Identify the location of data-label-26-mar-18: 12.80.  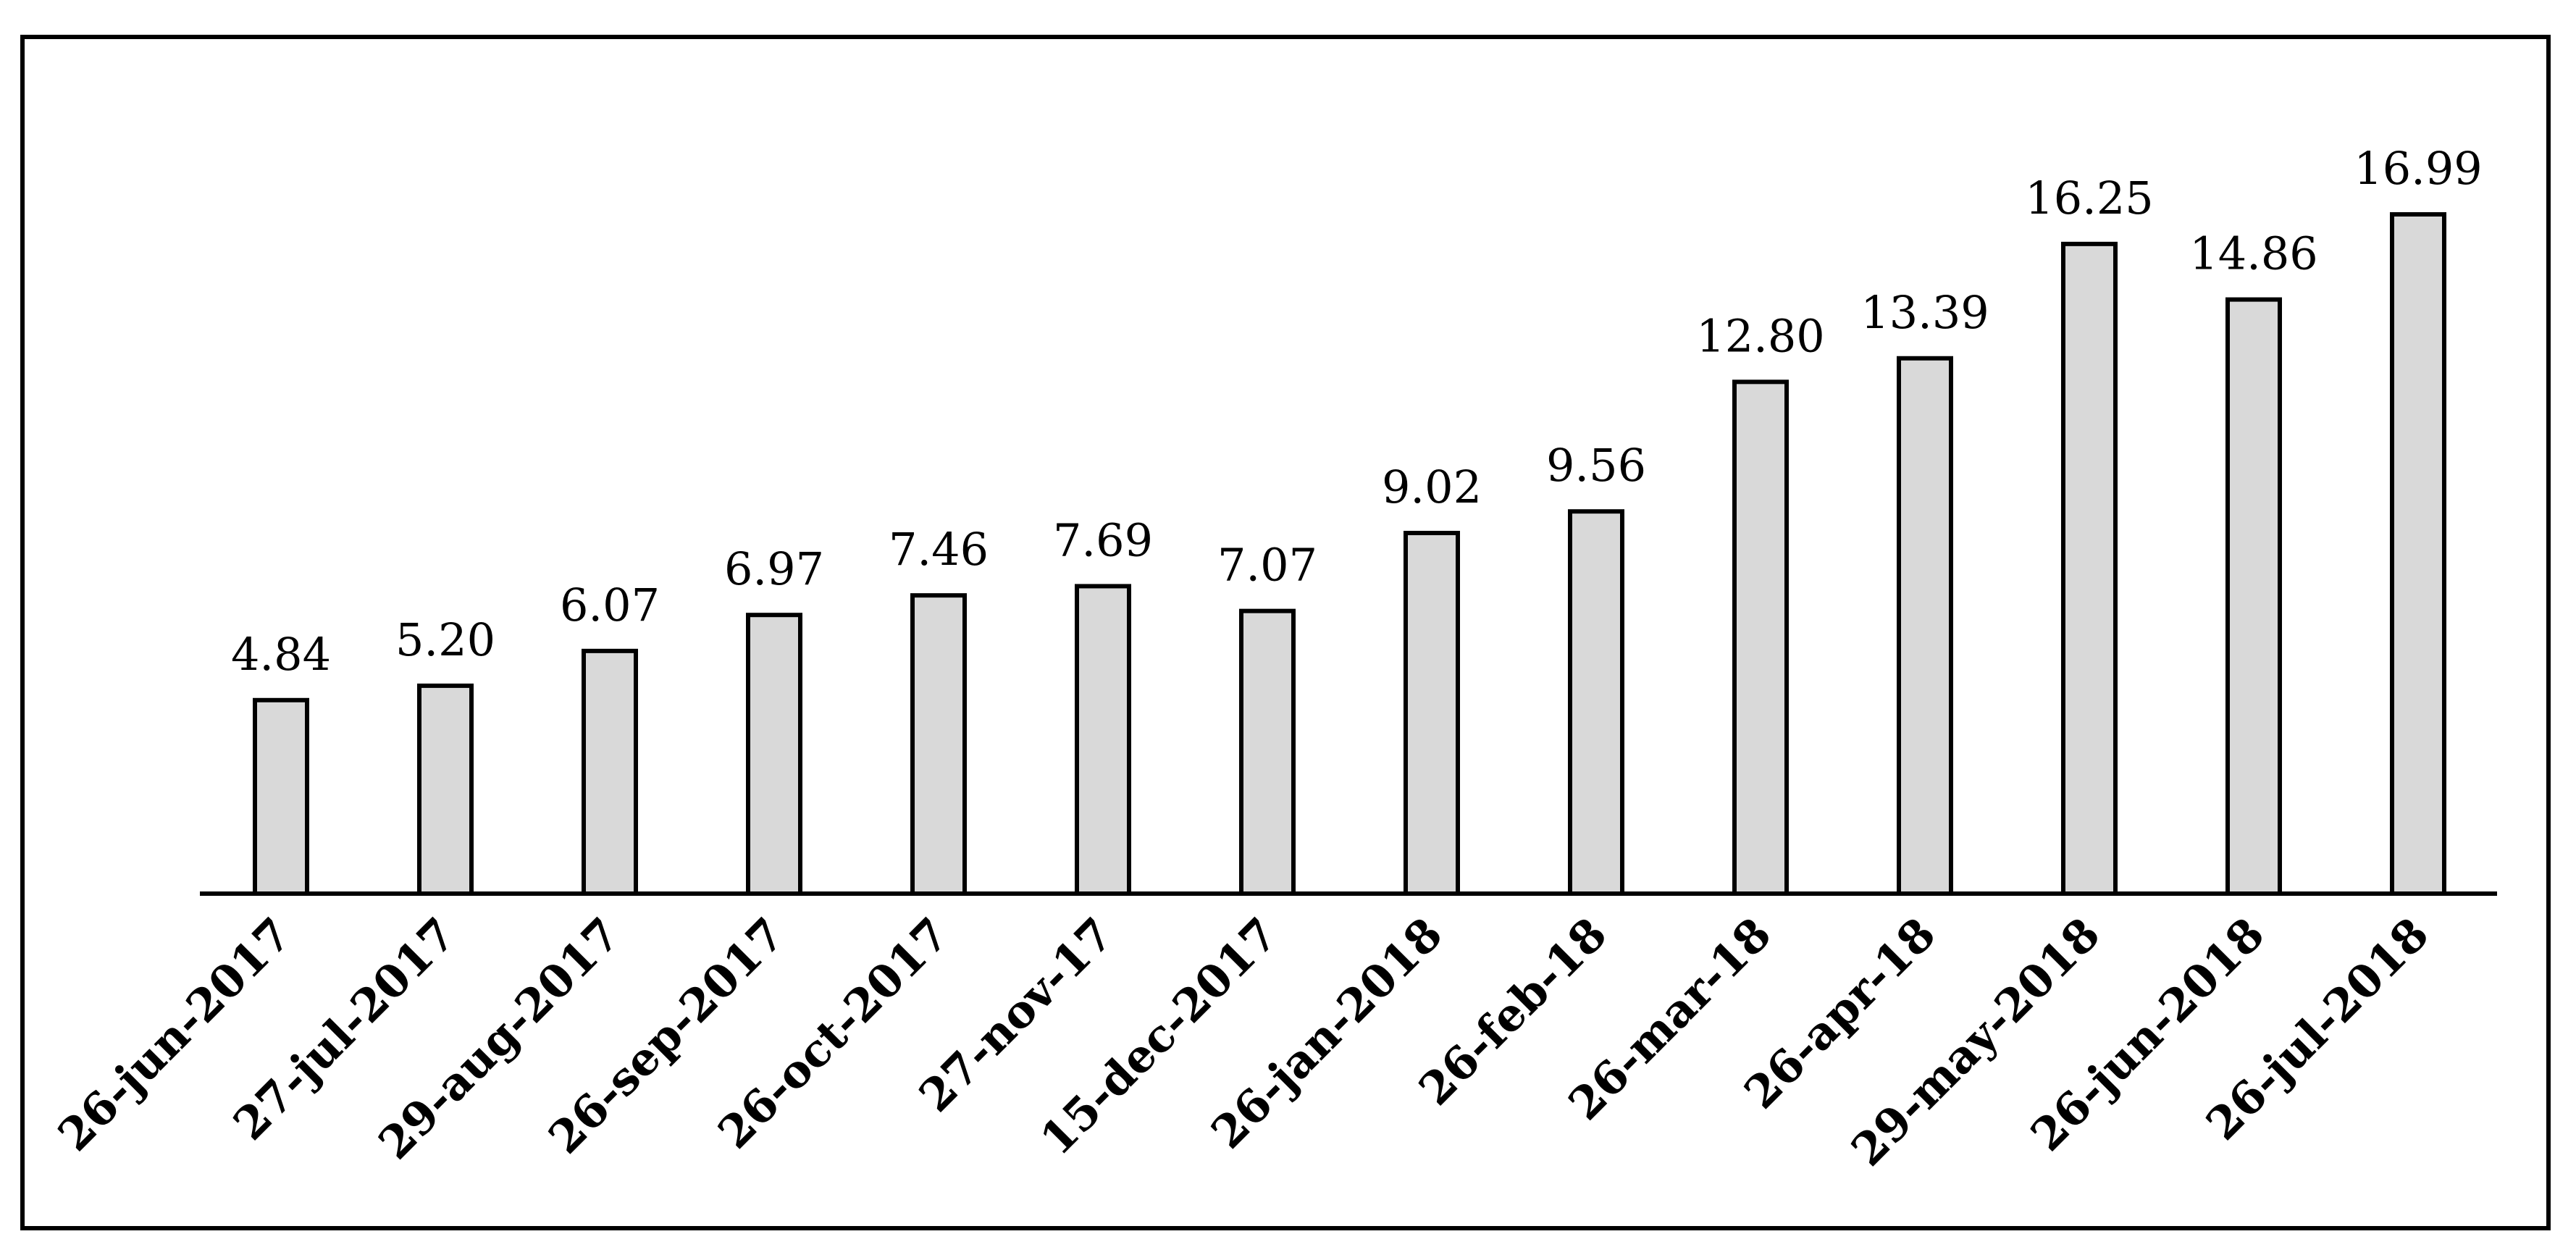
(1760, 335).